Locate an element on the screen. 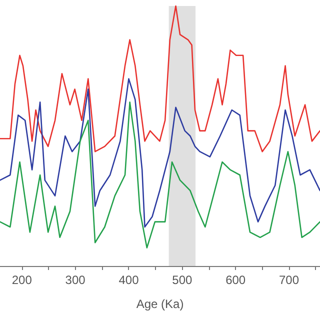 This screenshot has height=320, width=320. x-axis-title: Age (Ka) is located at coordinates (160, 304).